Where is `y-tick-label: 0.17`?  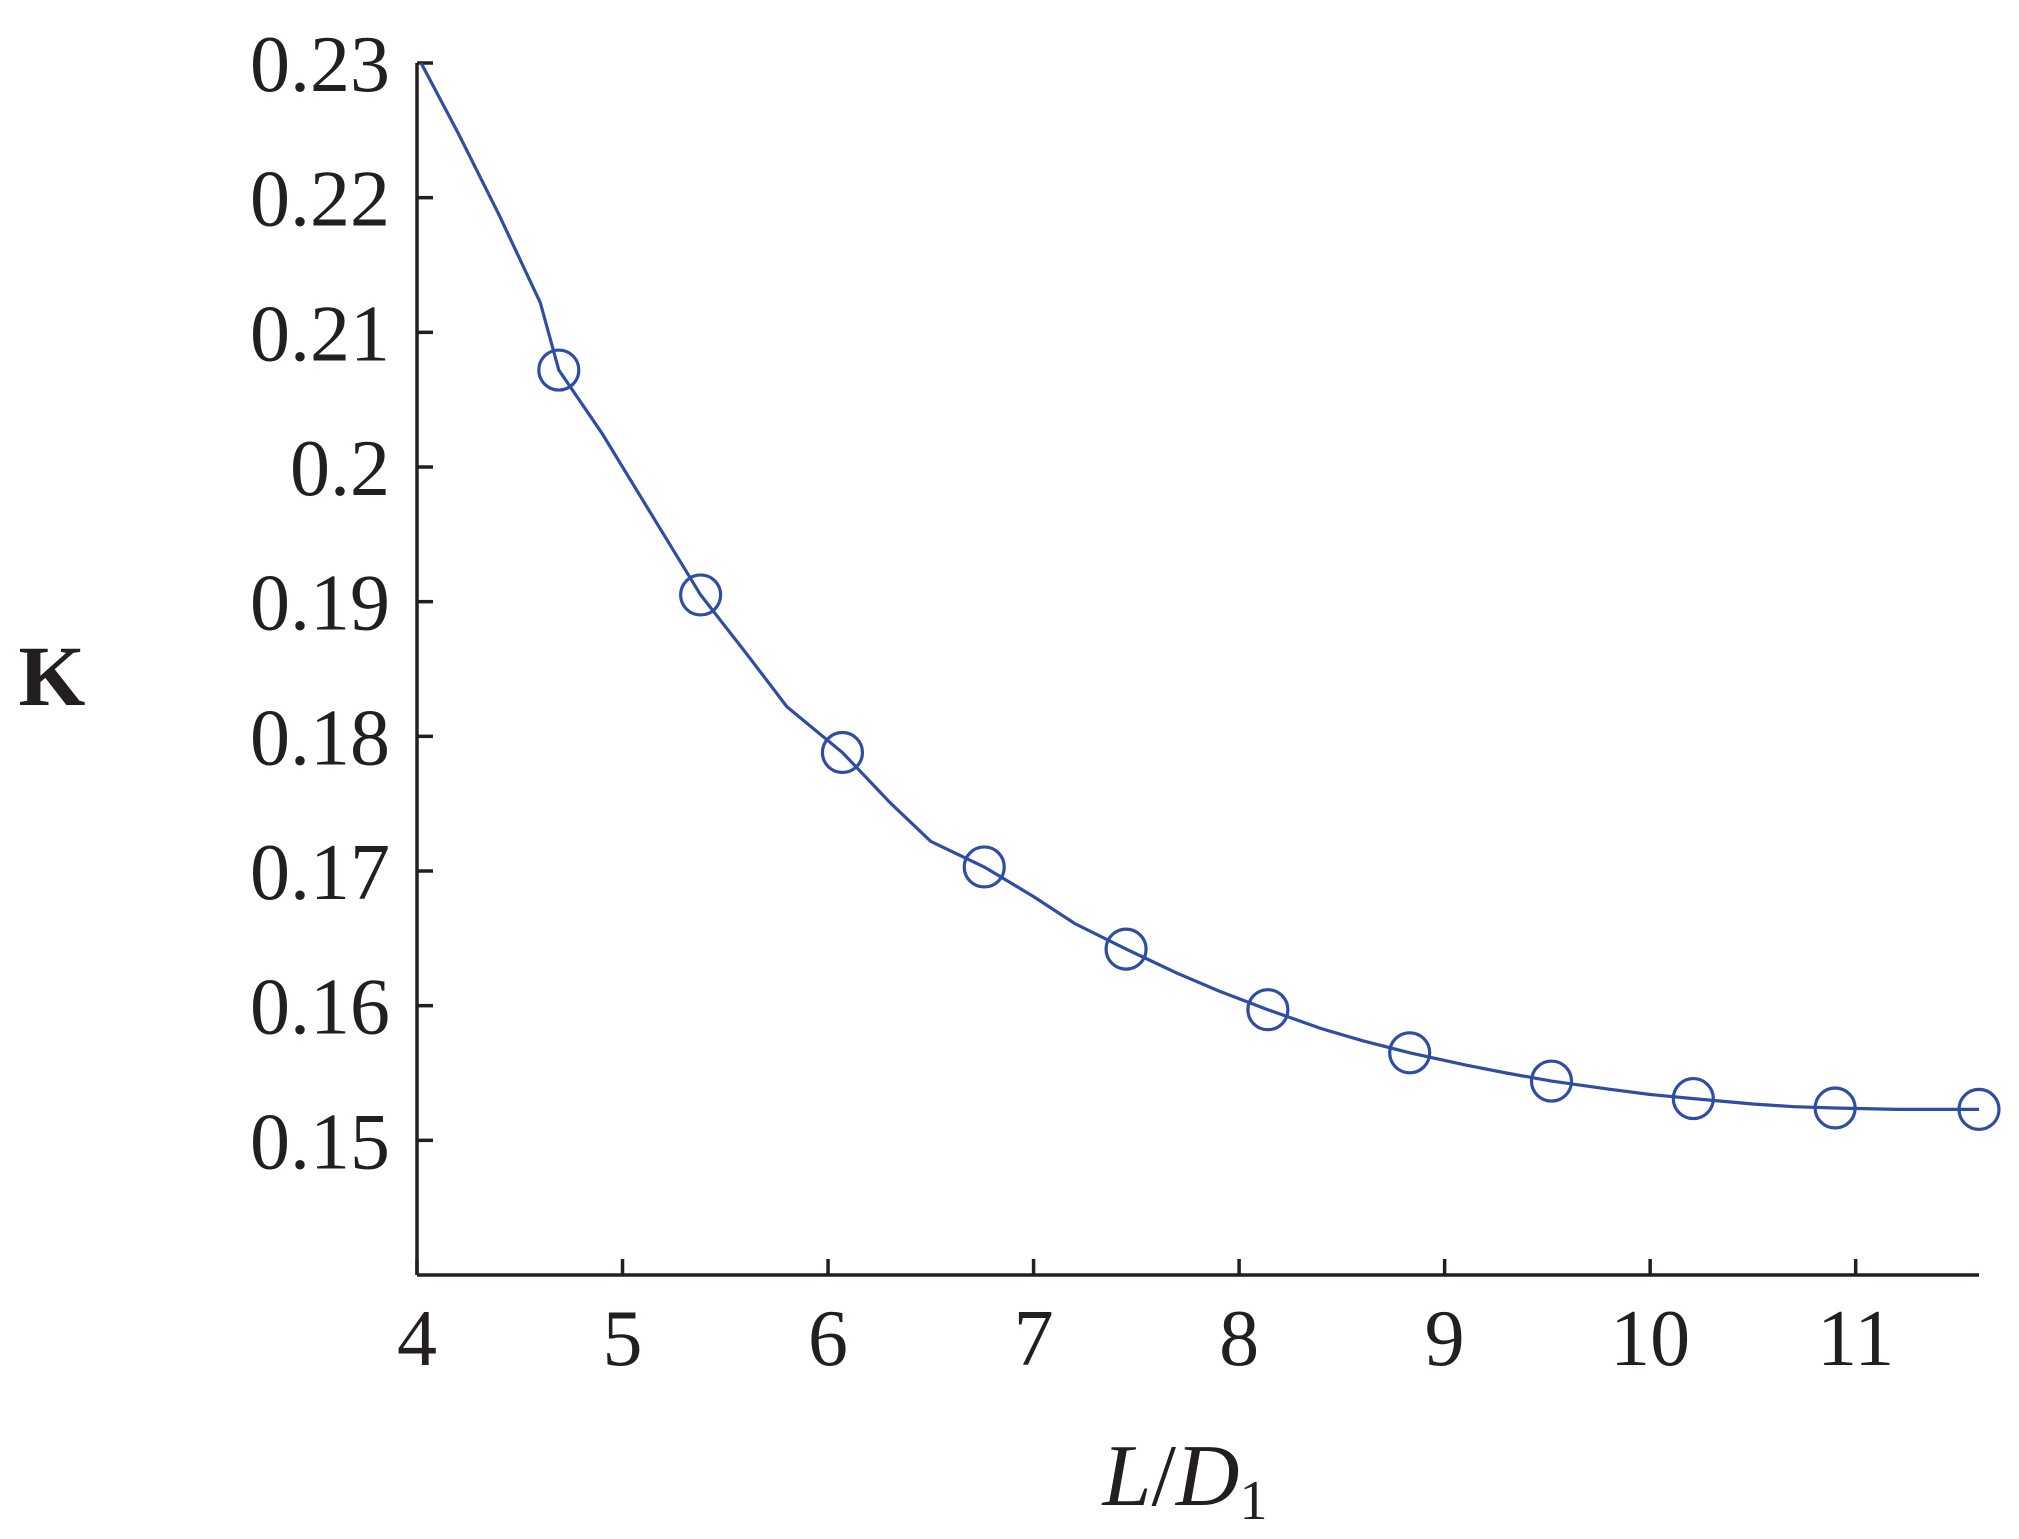 y-tick-label: 0.17 is located at coordinates (320, 873).